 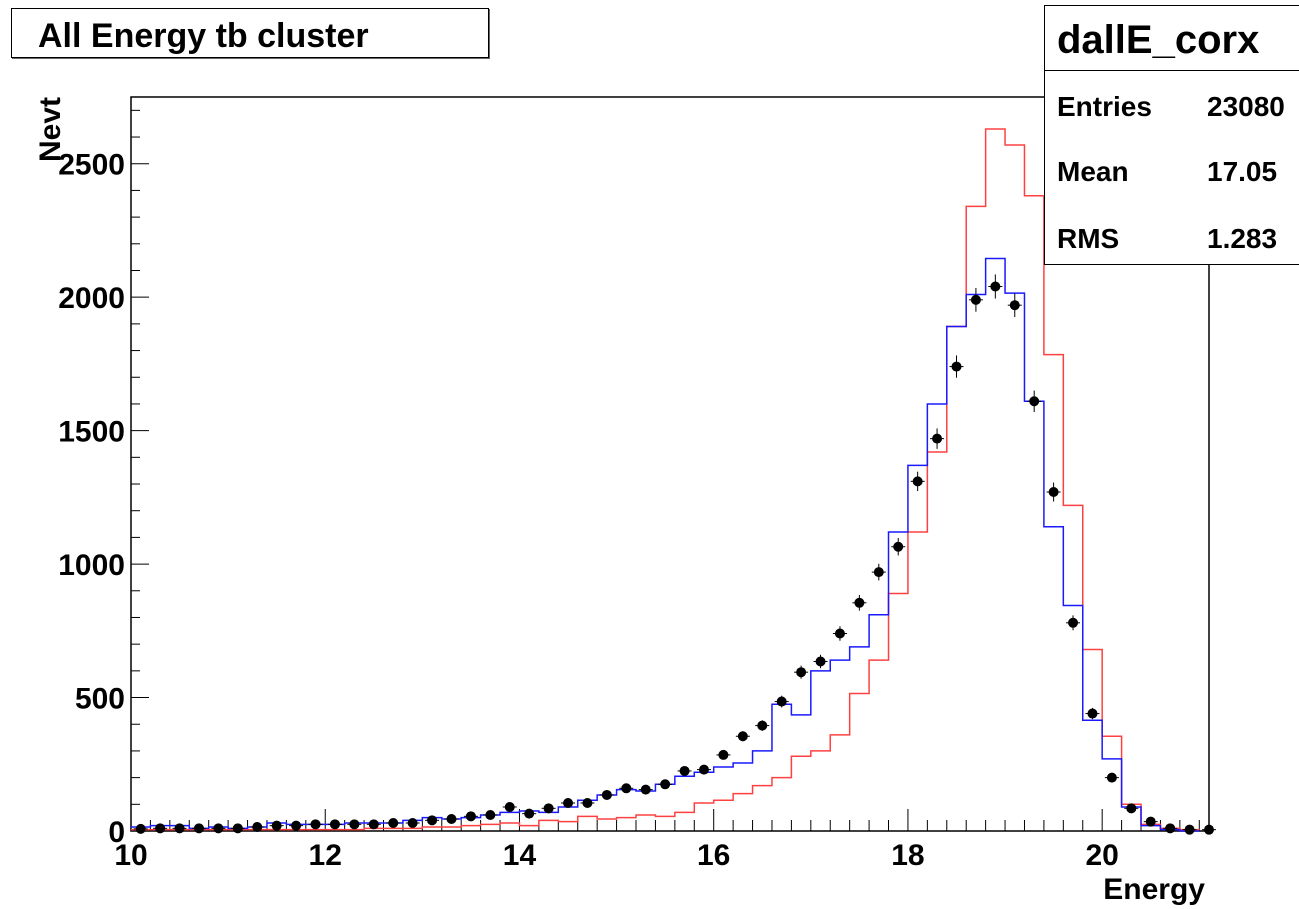 I want to click on y-tick-label: 500, so click(x=100, y=699).